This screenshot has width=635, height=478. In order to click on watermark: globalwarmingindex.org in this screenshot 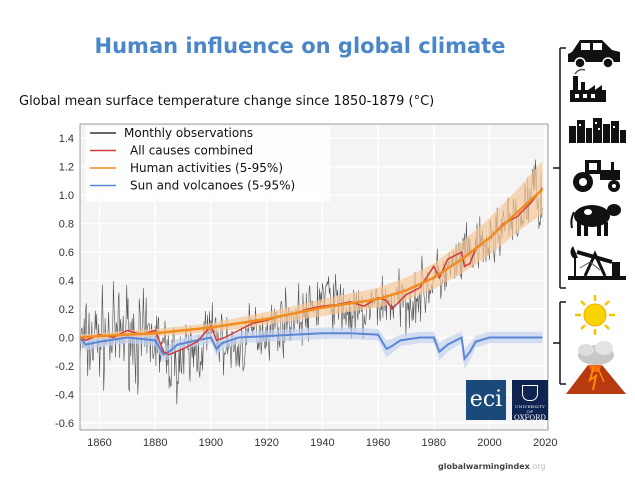, I will do `click(492, 466)`.